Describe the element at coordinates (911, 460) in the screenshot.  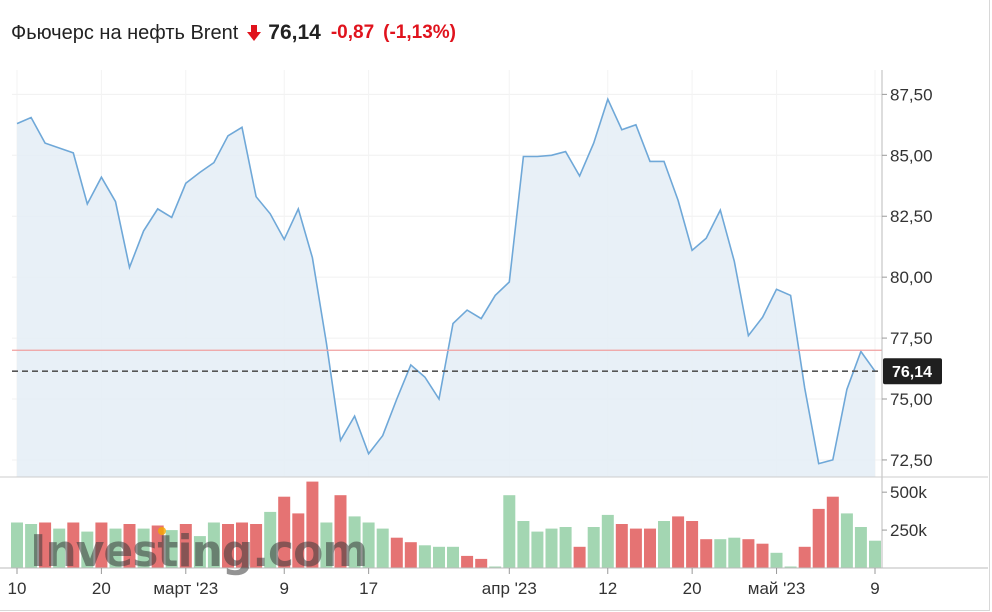
I see `price-tick-label: 72,50` at that location.